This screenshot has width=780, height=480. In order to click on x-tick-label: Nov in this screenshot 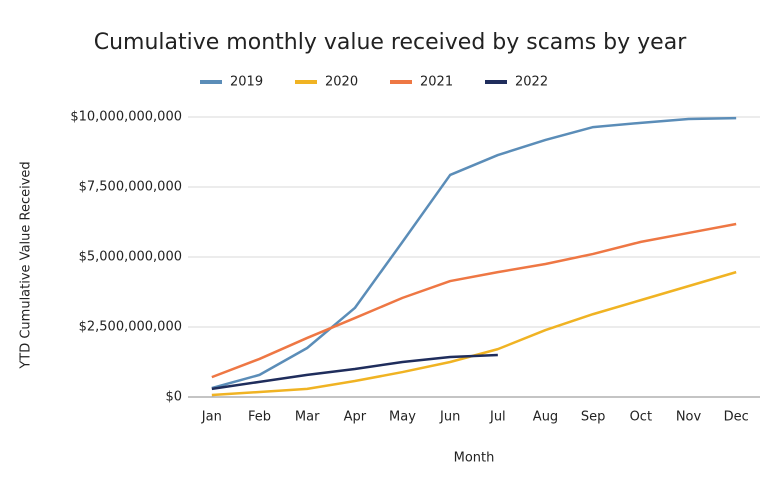, I will do `click(689, 417)`.